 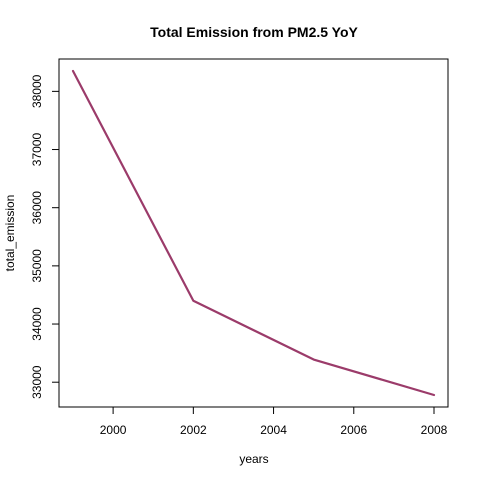 I want to click on y-tick-label: 33000, so click(x=37, y=382).